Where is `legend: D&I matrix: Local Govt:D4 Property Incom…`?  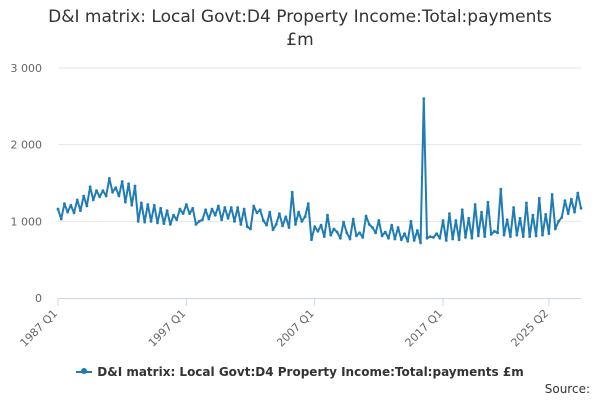
legend: D&I matrix: Local Govt:D4 Property Incom… is located at coordinates (300, 372).